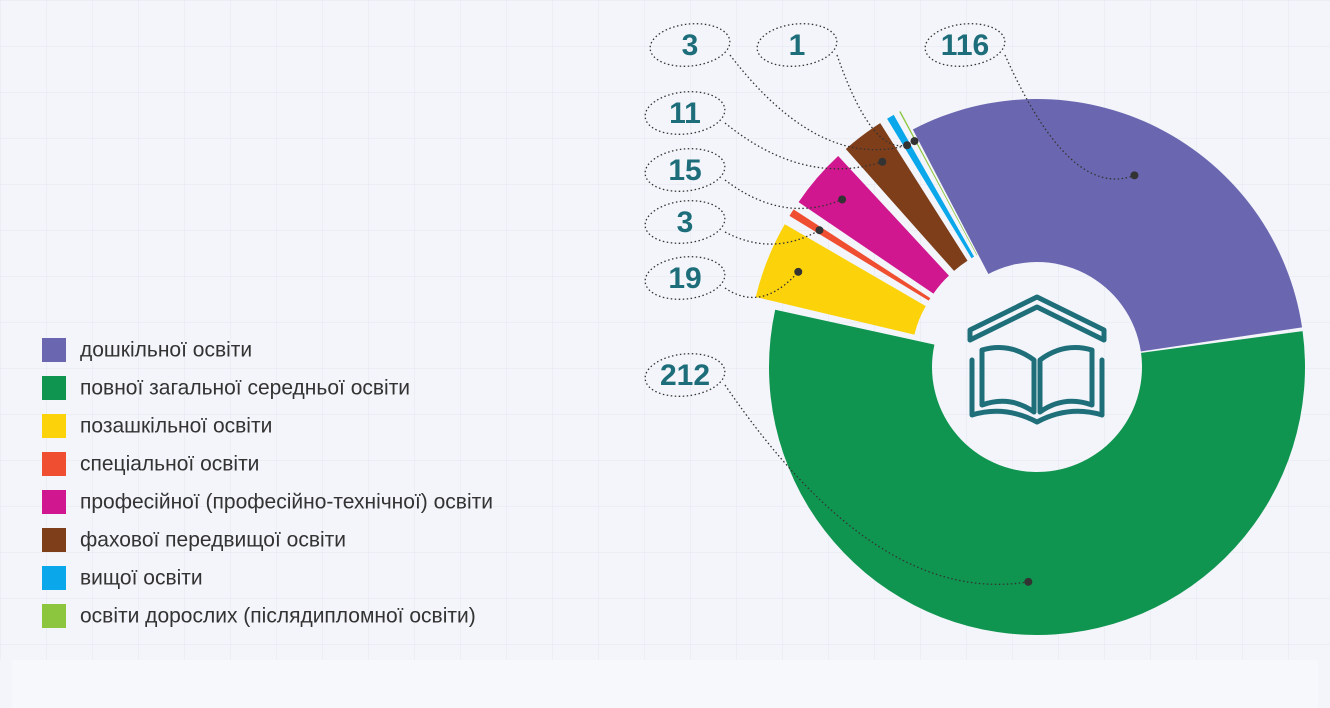  I want to click on legend-label: фахової передвищої освіти, so click(213, 540).